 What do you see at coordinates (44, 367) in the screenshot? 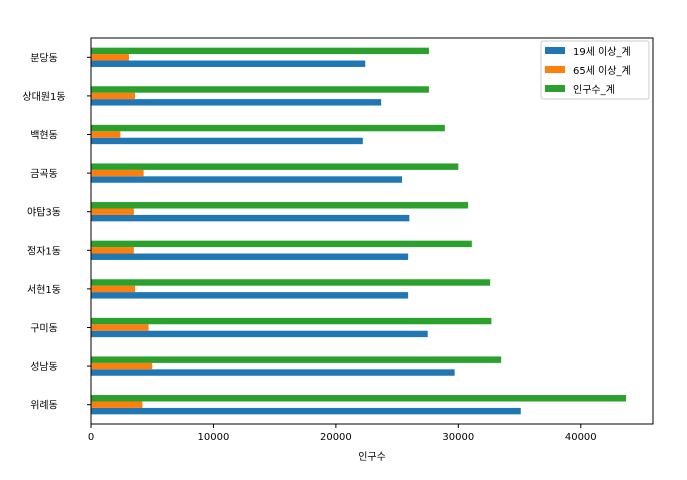
I see `y-tick-label: 성남동` at bounding box center [44, 367].